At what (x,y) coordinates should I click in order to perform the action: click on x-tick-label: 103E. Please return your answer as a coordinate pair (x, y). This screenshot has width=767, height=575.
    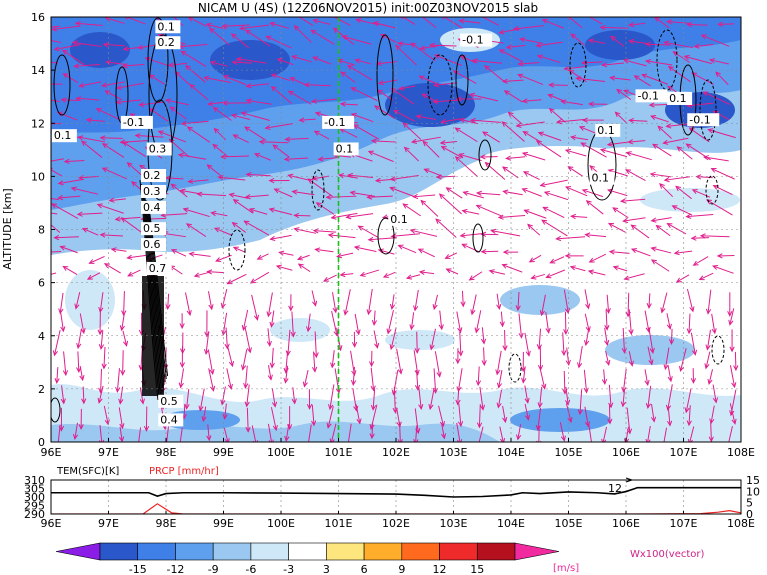
    Looking at the image, I should click on (454, 452).